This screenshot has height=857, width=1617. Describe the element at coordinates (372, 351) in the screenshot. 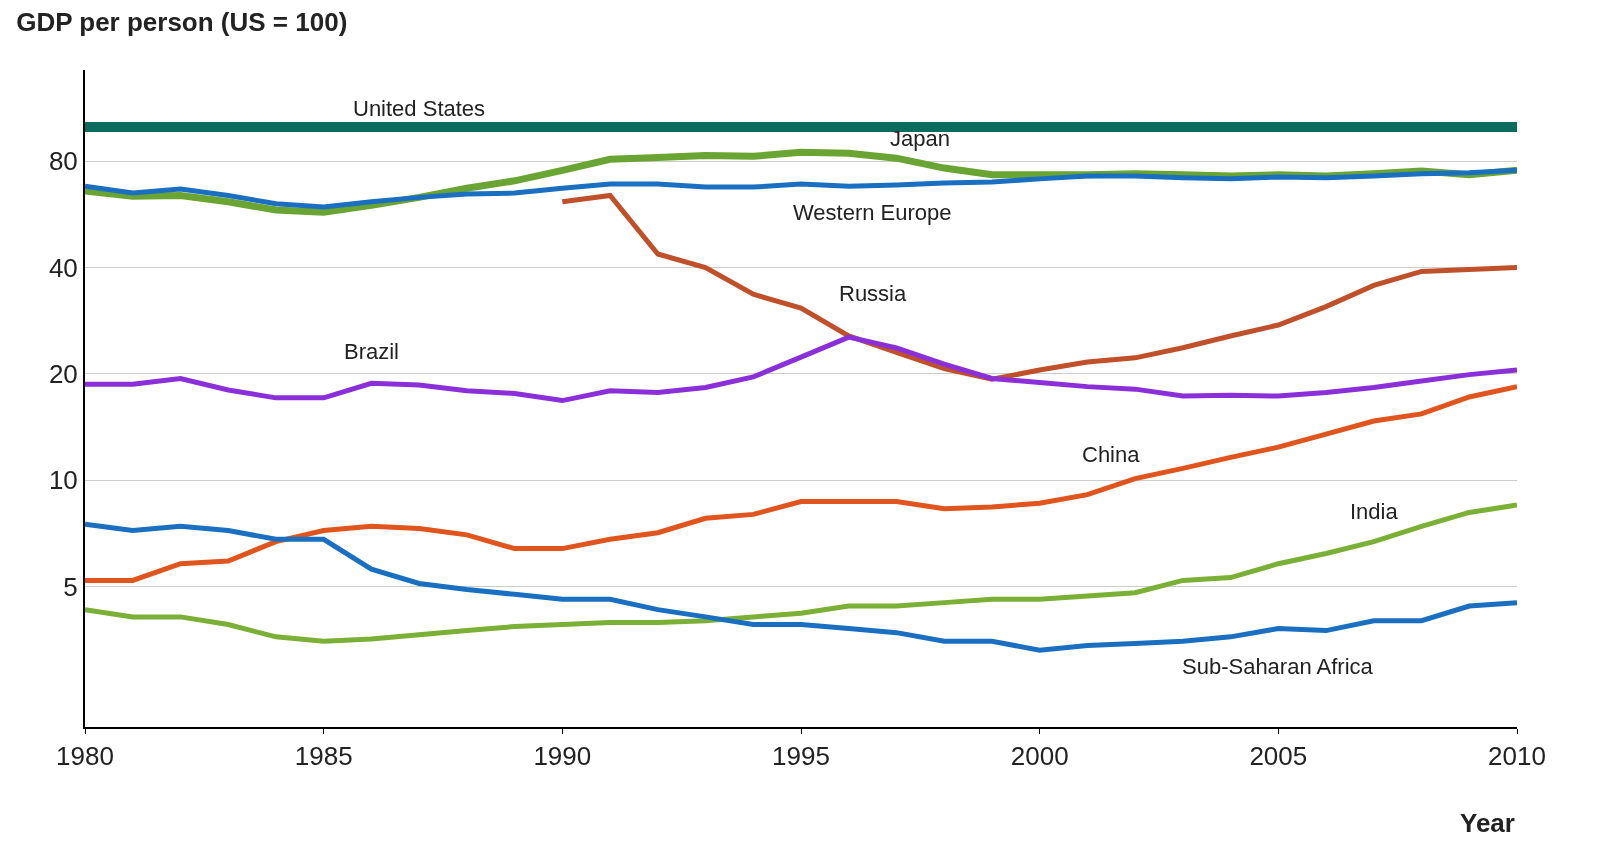

I see `series-label: Brazil` at that location.